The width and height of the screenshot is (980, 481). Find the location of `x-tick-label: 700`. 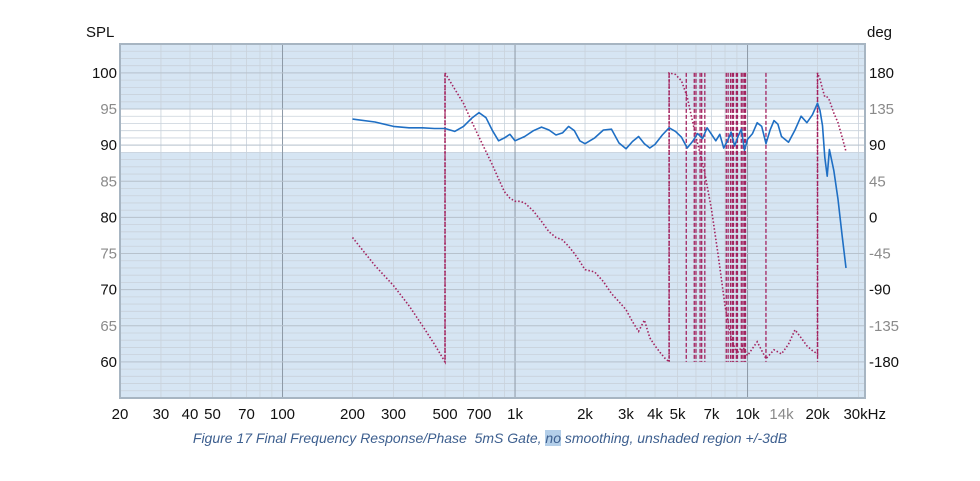

x-tick-label: 700 is located at coordinates (479, 414).